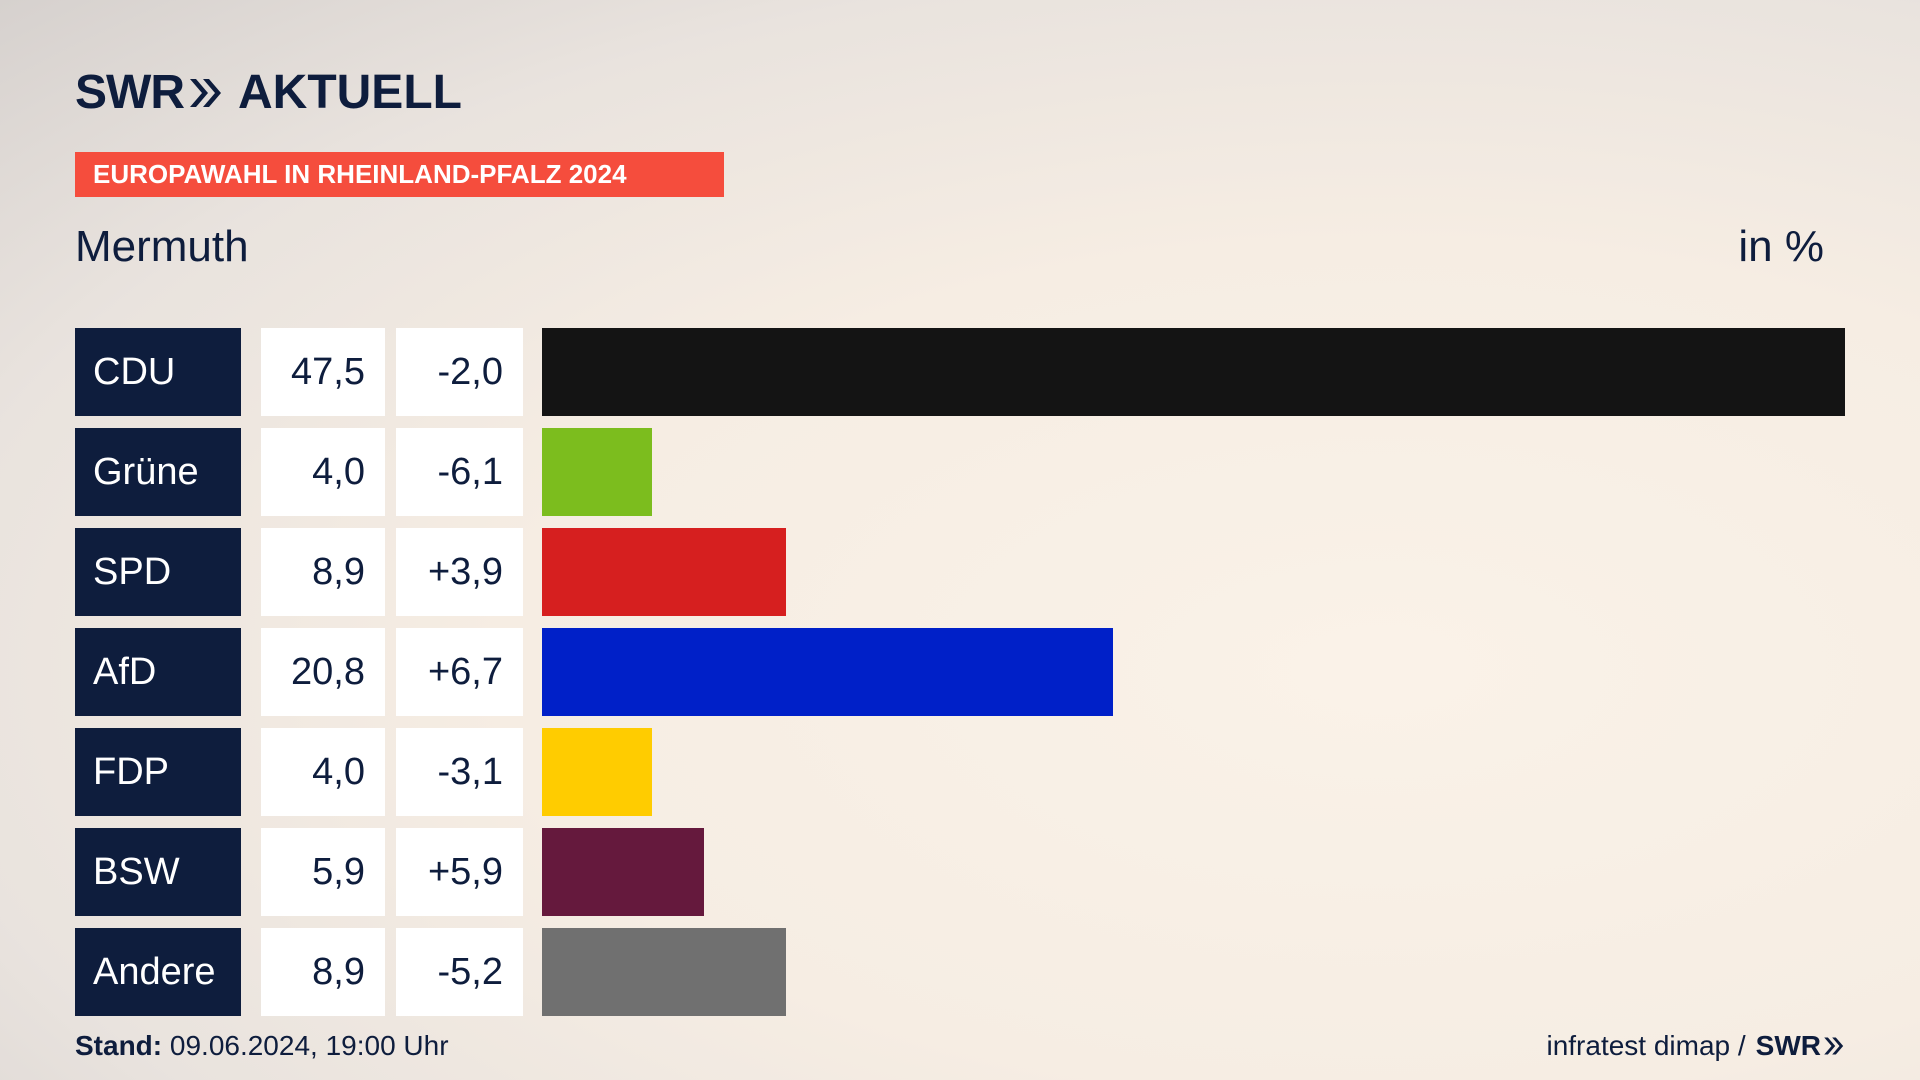  What do you see at coordinates (158, 672) in the screenshot?
I see `party-label: AfD` at bounding box center [158, 672].